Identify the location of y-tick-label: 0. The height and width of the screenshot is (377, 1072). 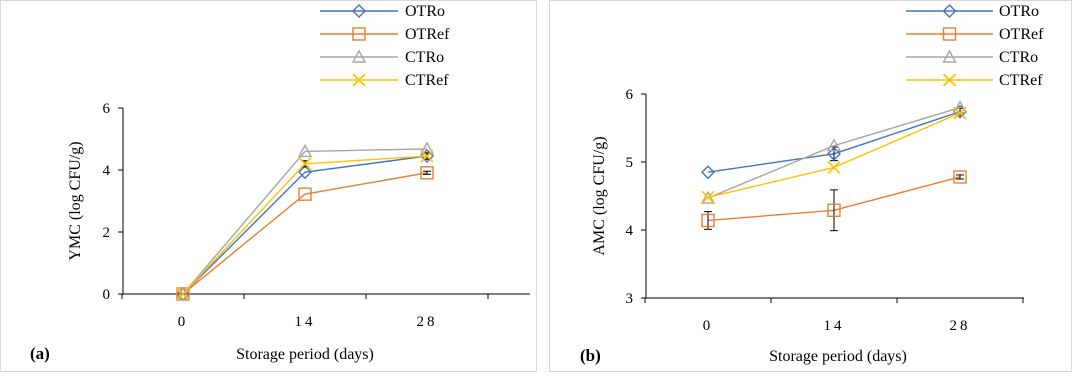
(107, 295).